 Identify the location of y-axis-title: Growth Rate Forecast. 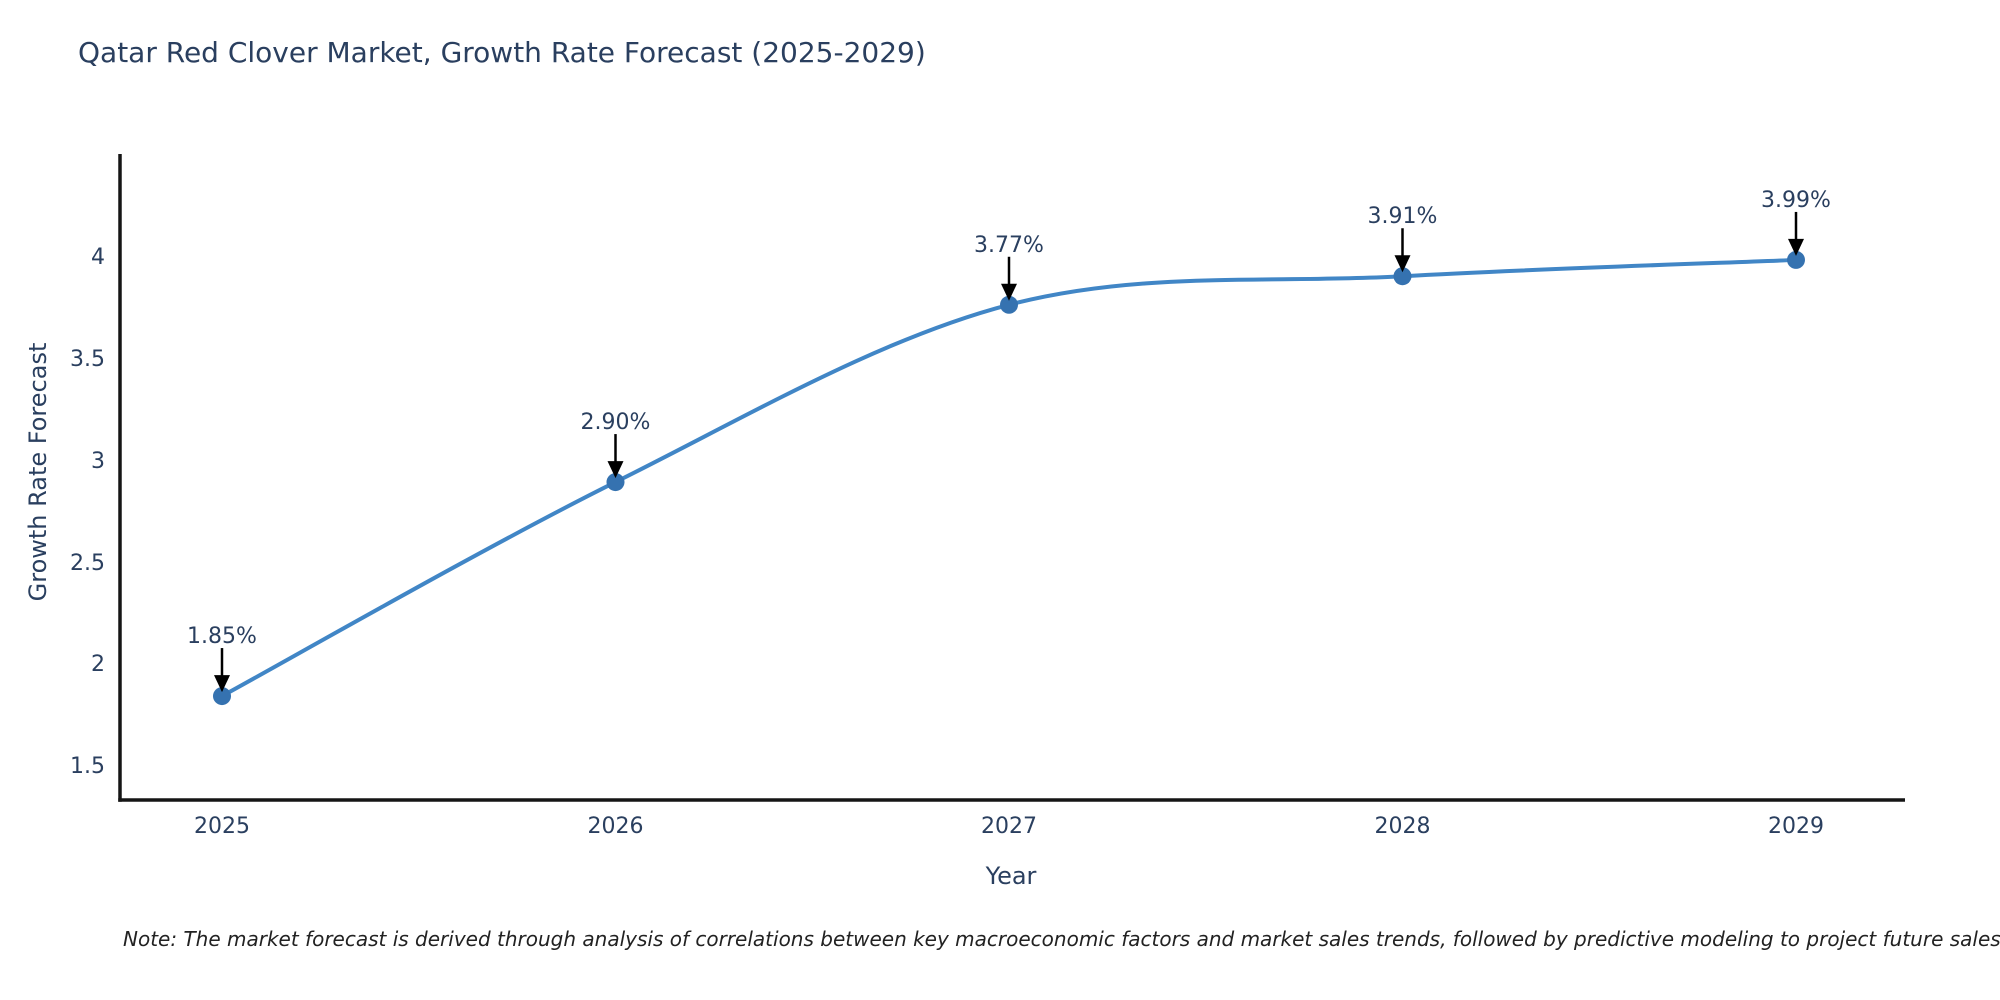
(38, 472).